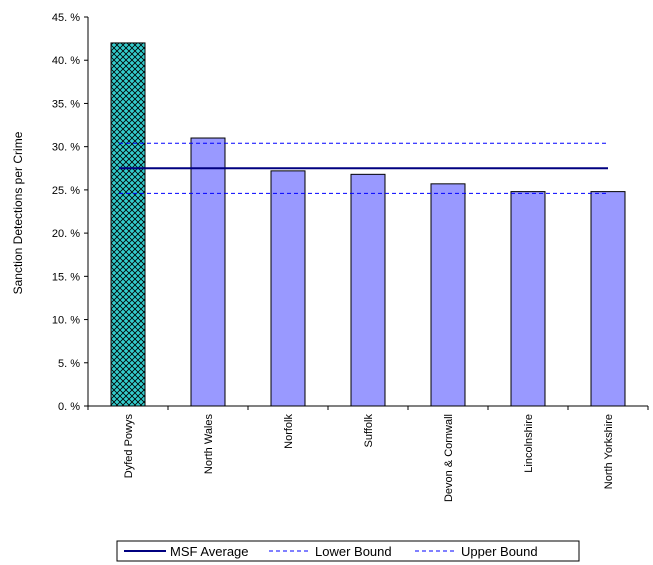  Describe the element at coordinates (289, 431) in the screenshot. I see `x-tick-label: Norfolk` at that location.